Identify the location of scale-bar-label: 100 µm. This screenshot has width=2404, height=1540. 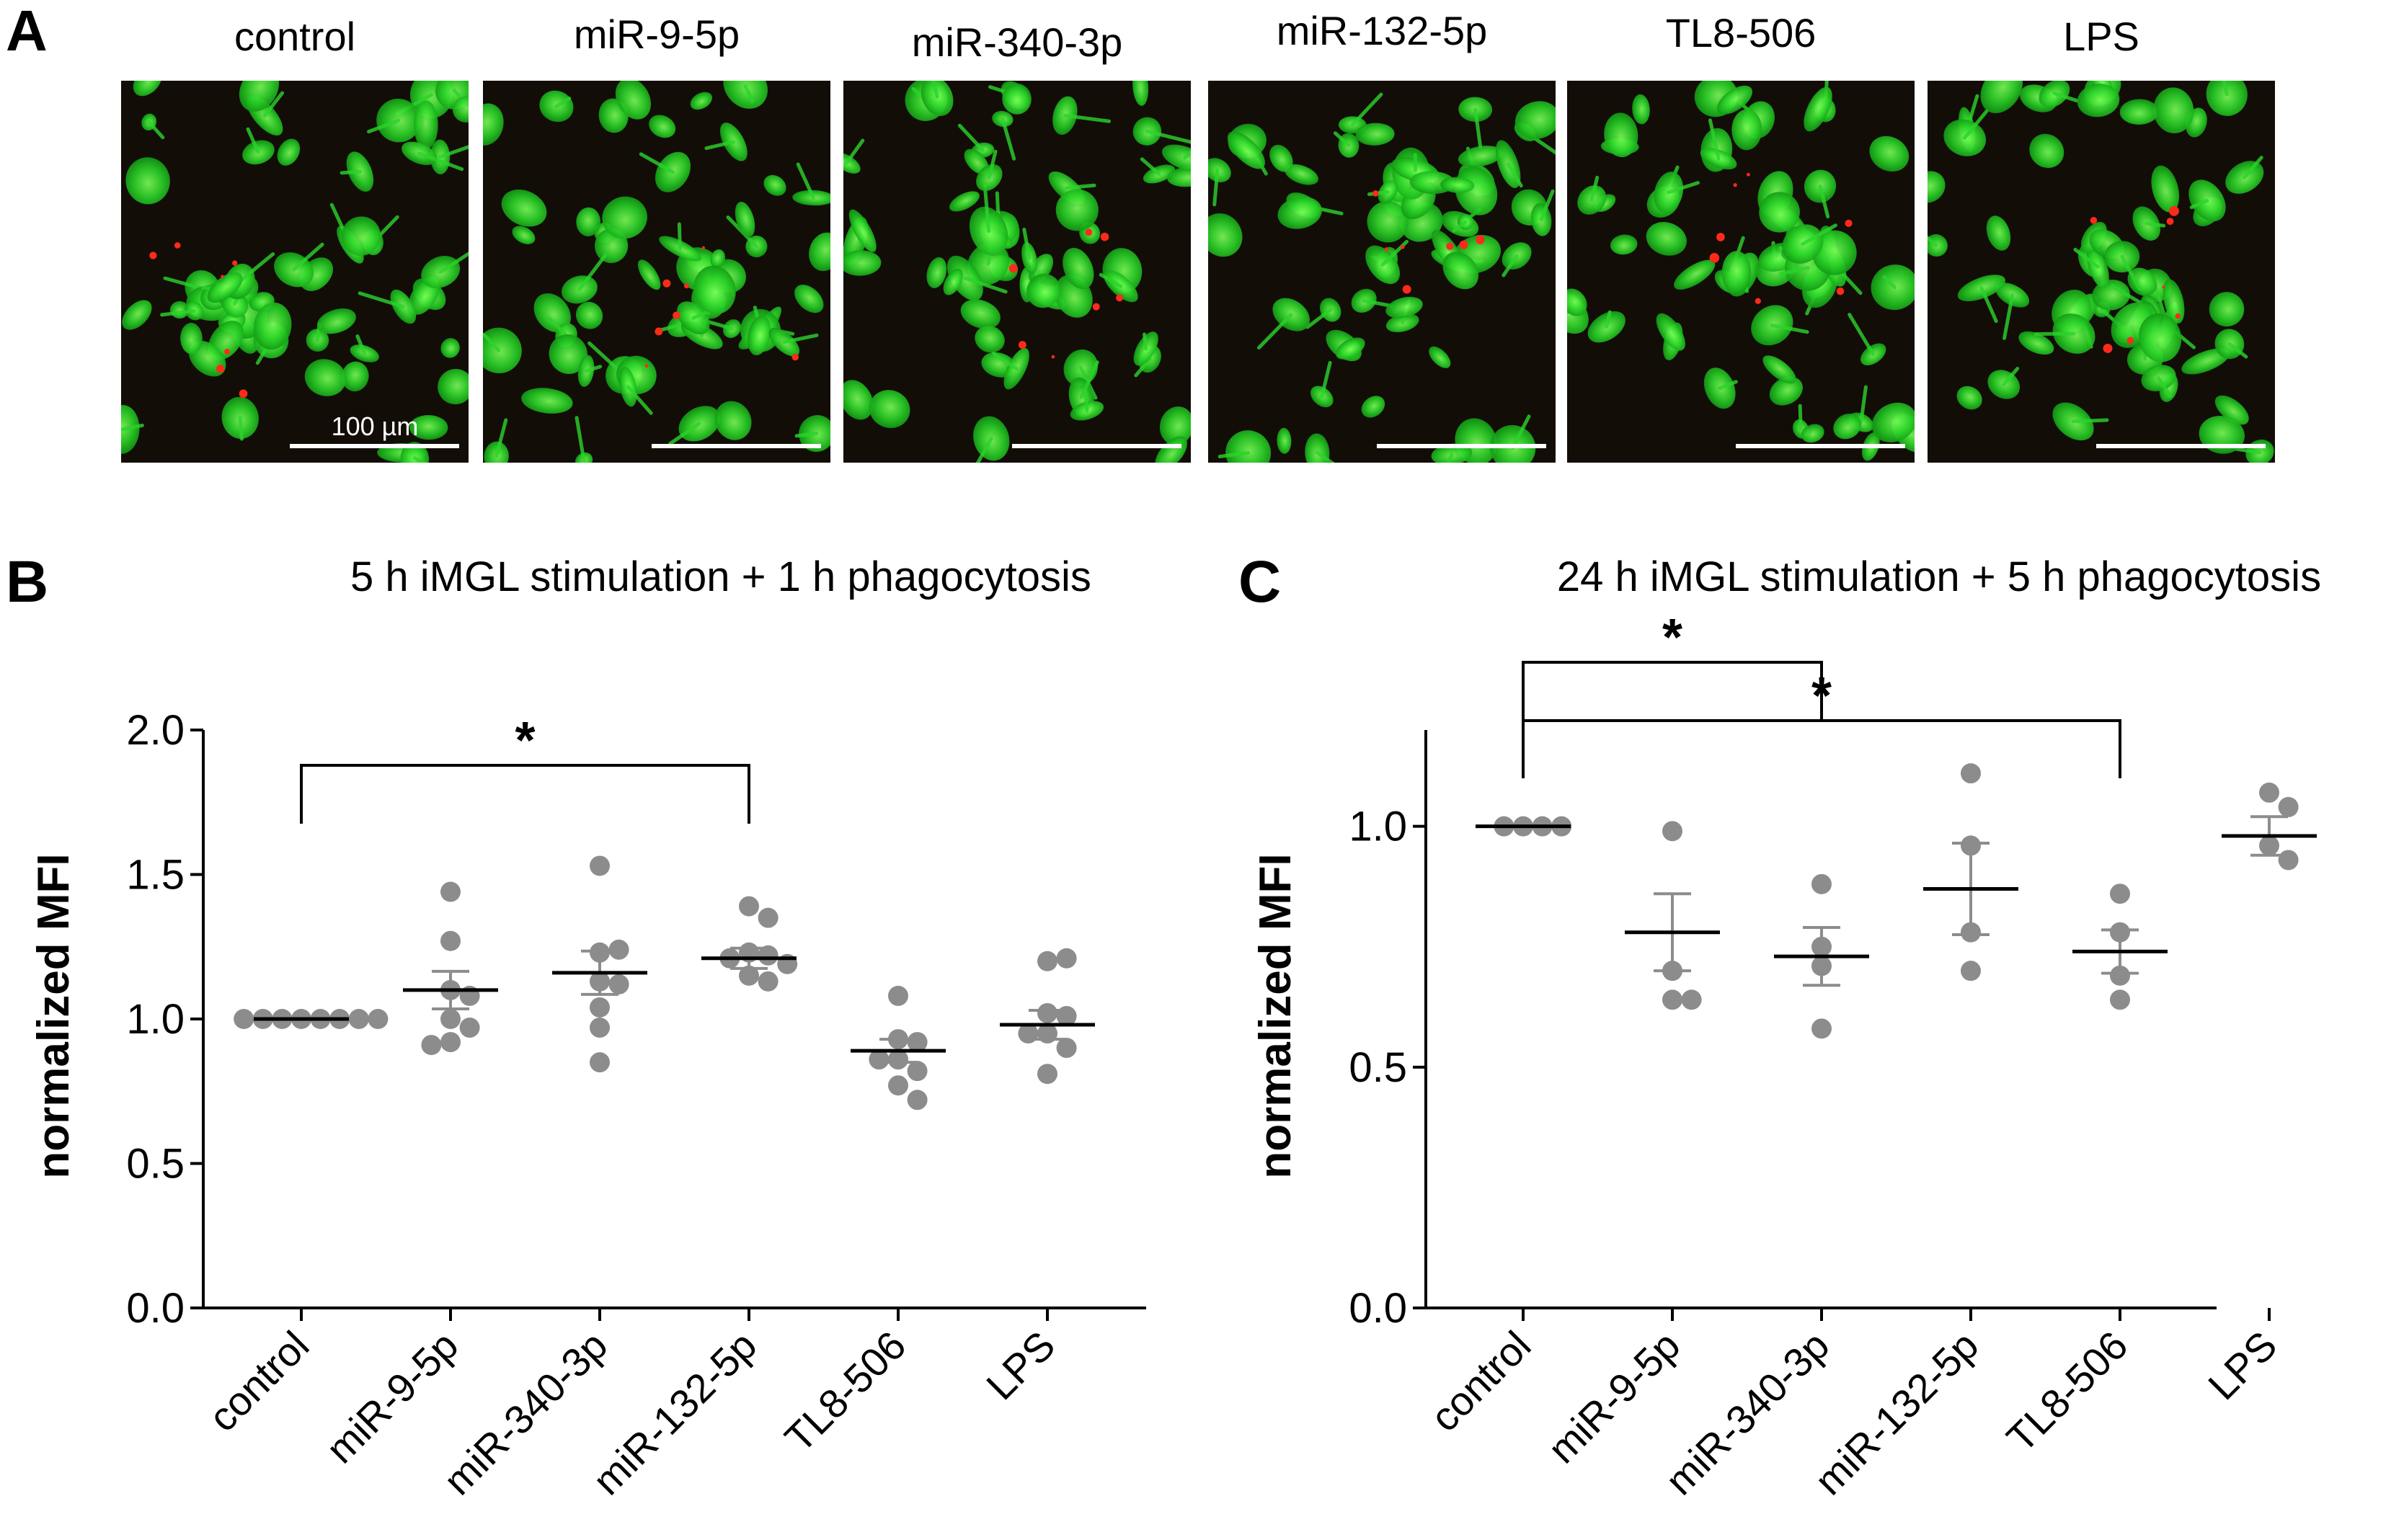
(375, 426).